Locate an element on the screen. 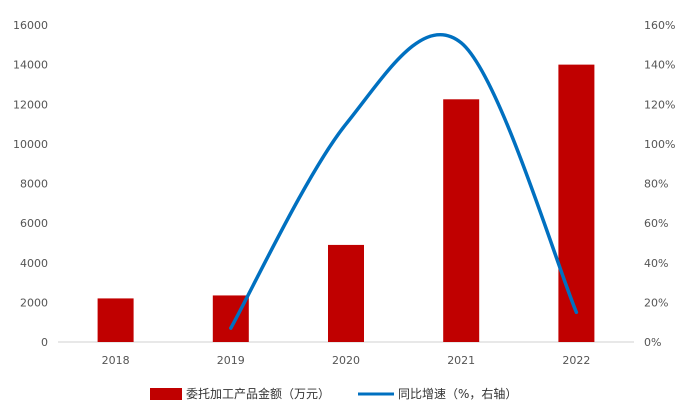  right-axis-tick-label: 140% is located at coordinates (659, 65).